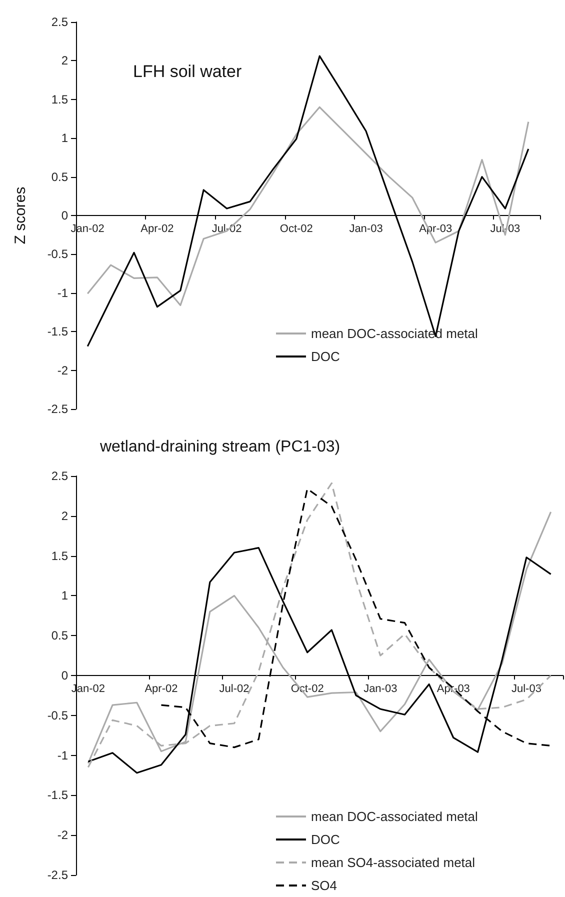 The image size is (565, 897). What do you see at coordinates (435, 229) in the screenshot?
I see `x-tick-label: Apr-03` at bounding box center [435, 229].